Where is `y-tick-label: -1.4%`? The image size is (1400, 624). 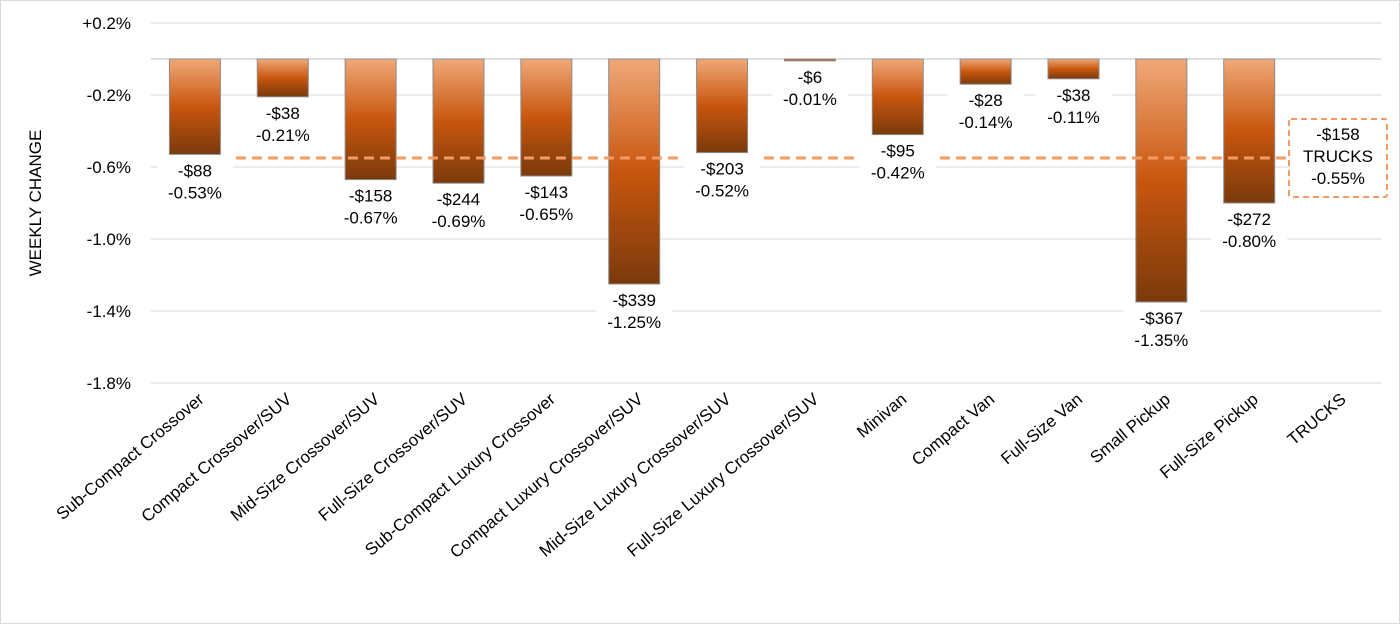 y-tick-label: -1.4% is located at coordinates (109, 311).